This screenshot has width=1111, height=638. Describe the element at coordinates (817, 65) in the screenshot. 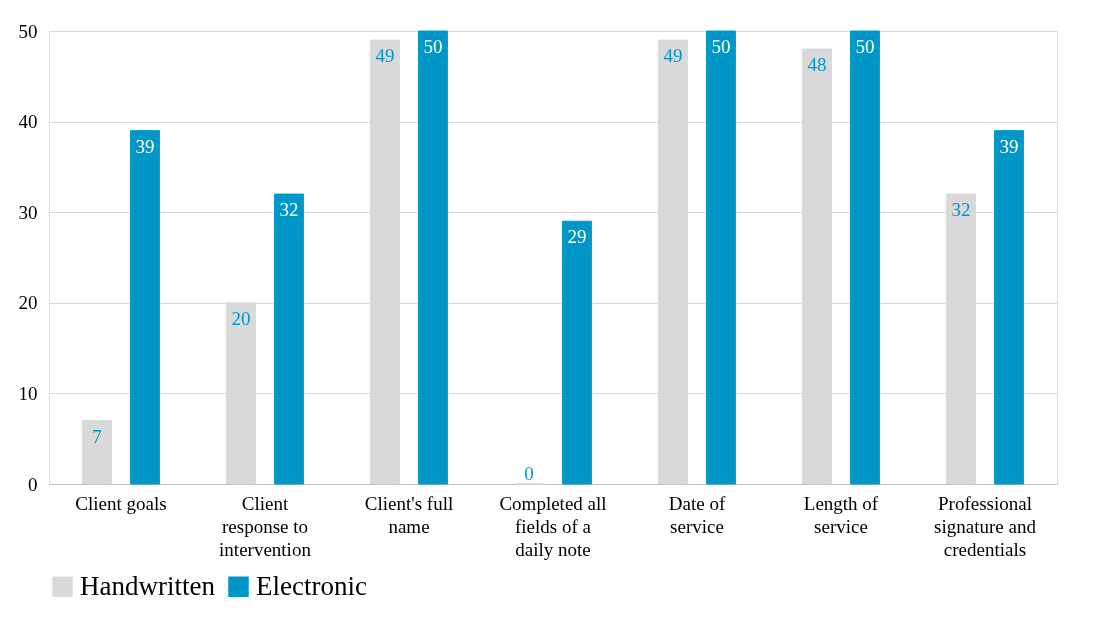

I see `data-label: 48` at that location.